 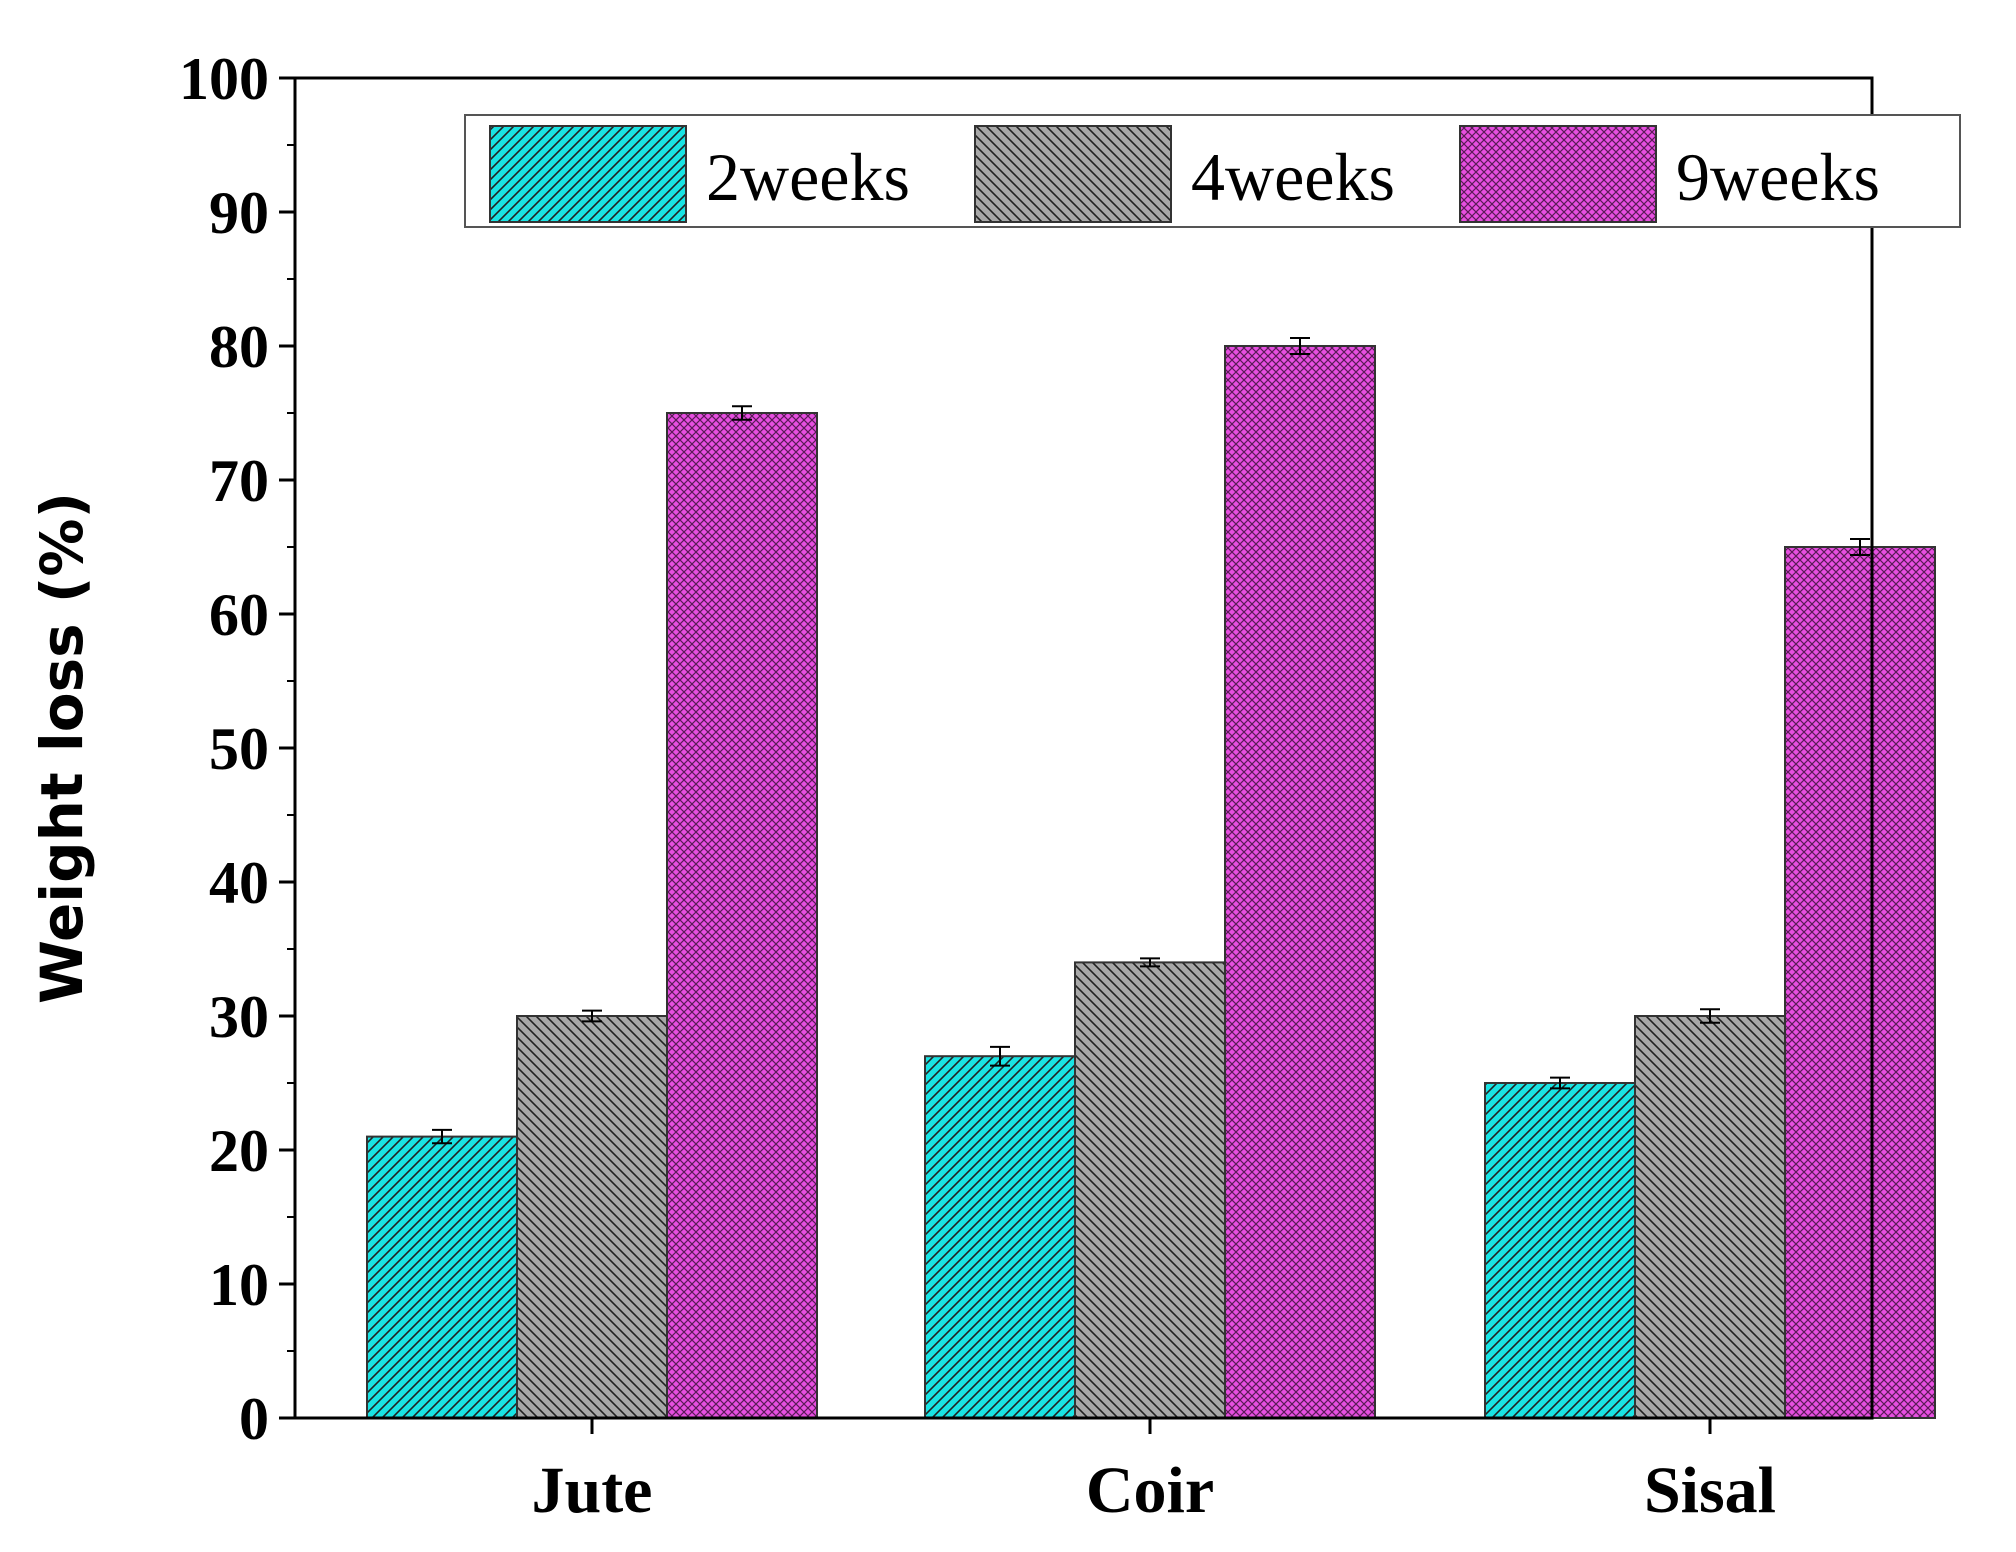 What do you see at coordinates (254, 1419) in the screenshot?
I see `y-tick-label: 0` at bounding box center [254, 1419].